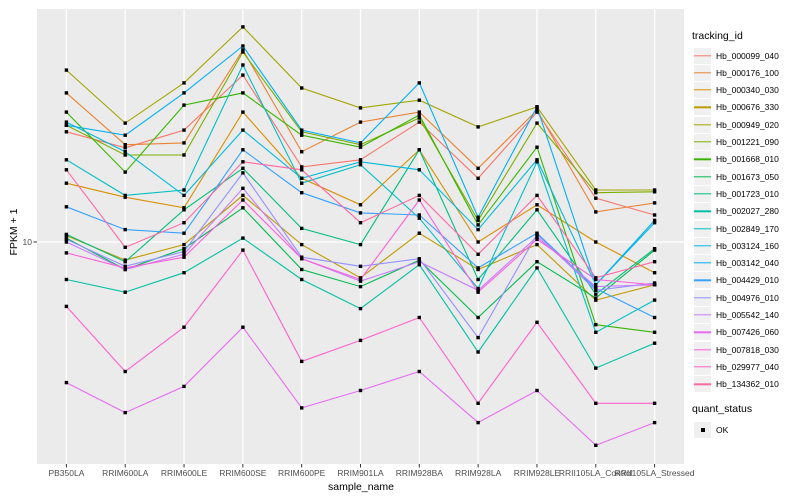  I want to click on x-tick-label: RRII105LA_Stressed, so click(654, 473).